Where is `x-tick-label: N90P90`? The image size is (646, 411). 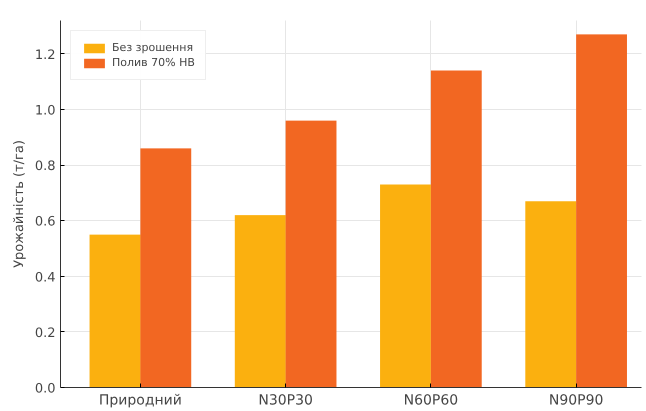
x-tick-label: N90P90 is located at coordinates (576, 400).